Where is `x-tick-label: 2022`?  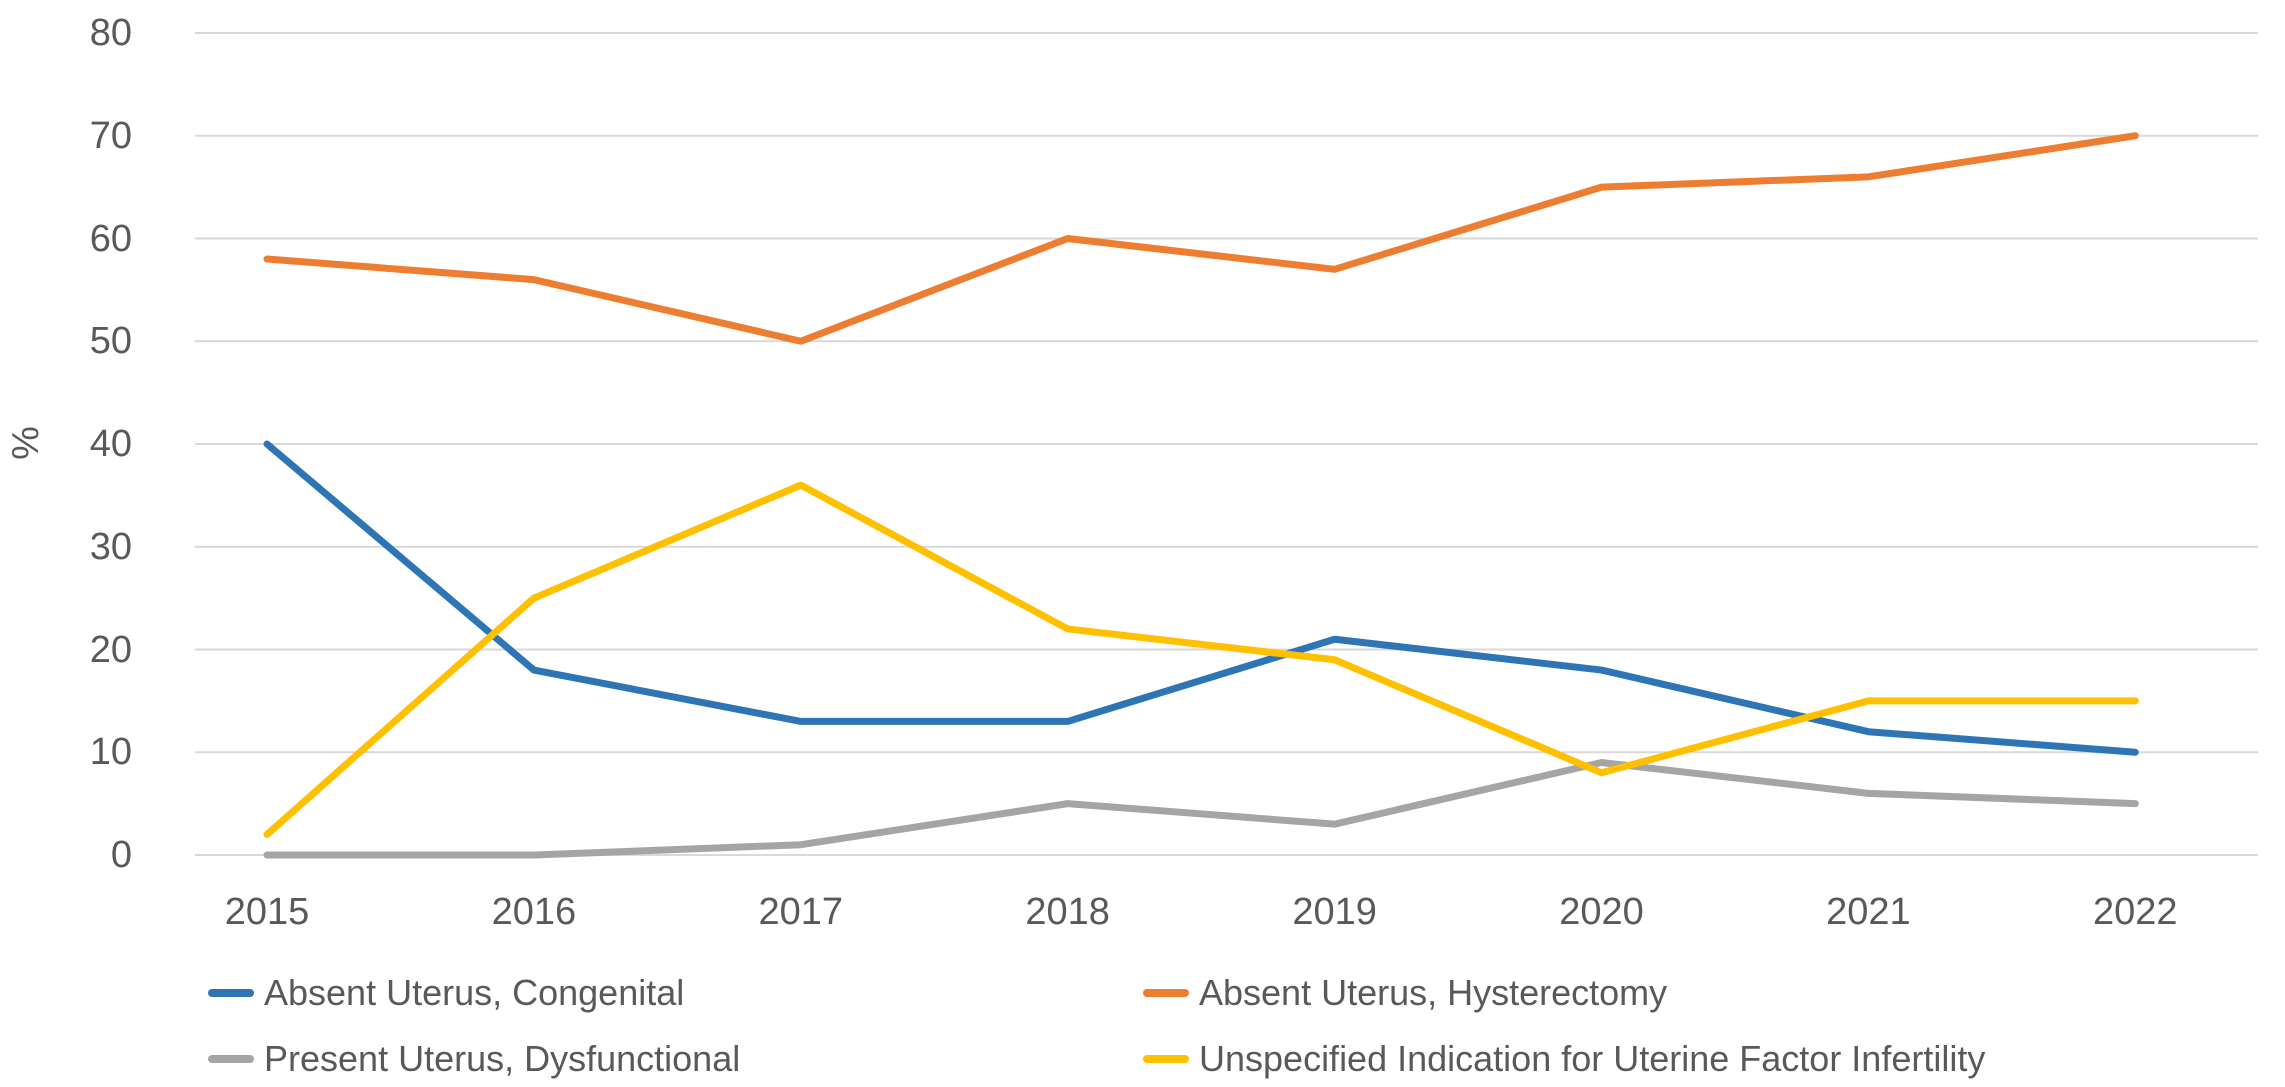
x-tick-label: 2022 is located at coordinates (2135, 912).